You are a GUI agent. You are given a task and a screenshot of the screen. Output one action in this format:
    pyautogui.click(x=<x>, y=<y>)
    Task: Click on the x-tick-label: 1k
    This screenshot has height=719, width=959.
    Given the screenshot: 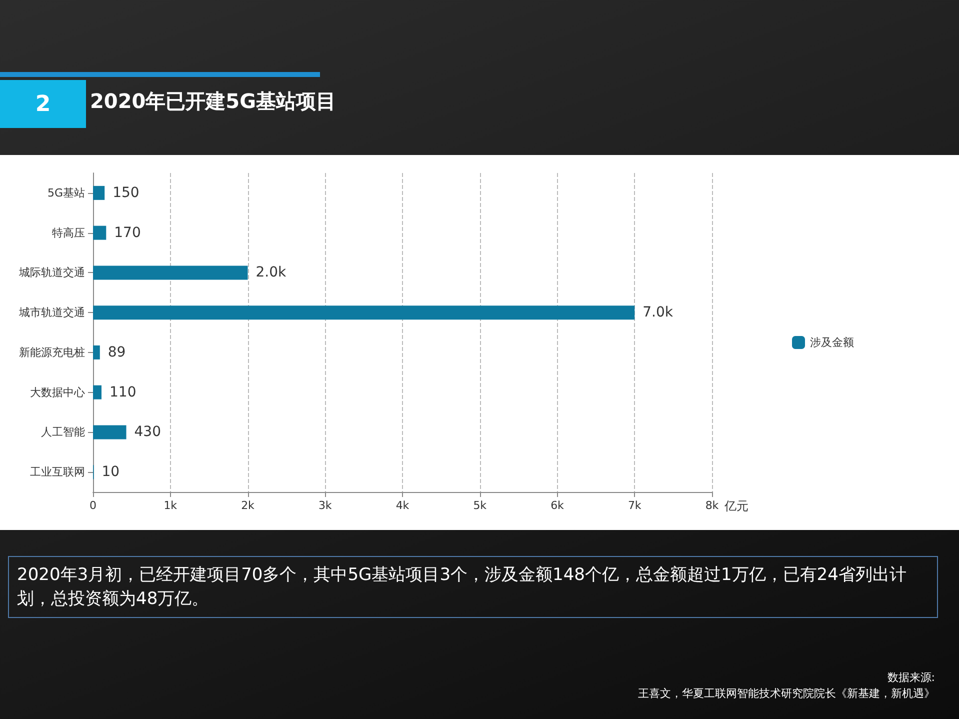 What is the action you would take?
    pyautogui.click(x=171, y=505)
    